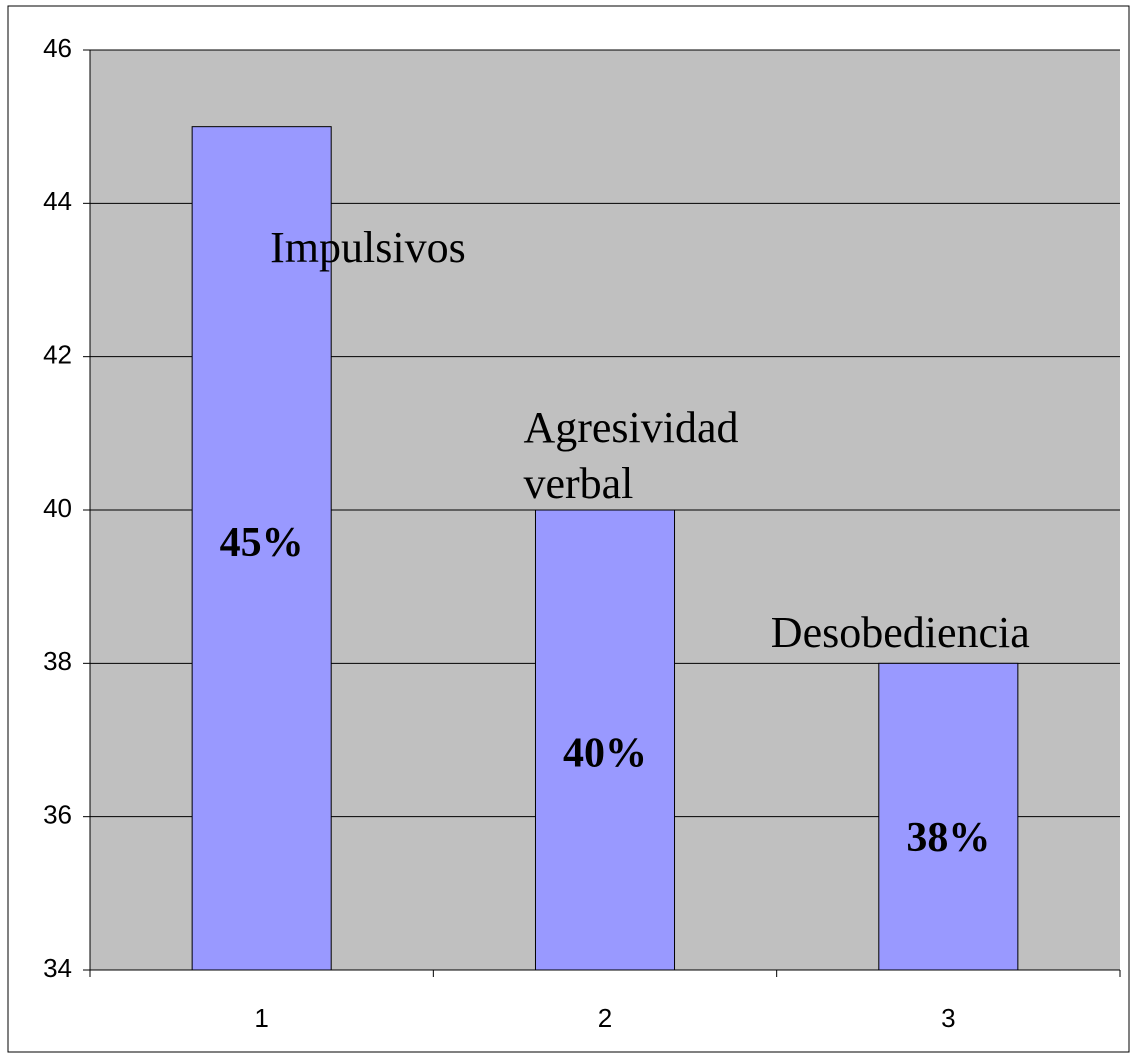  What do you see at coordinates (57, 968) in the screenshot?
I see `y-tick-label: 34` at bounding box center [57, 968].